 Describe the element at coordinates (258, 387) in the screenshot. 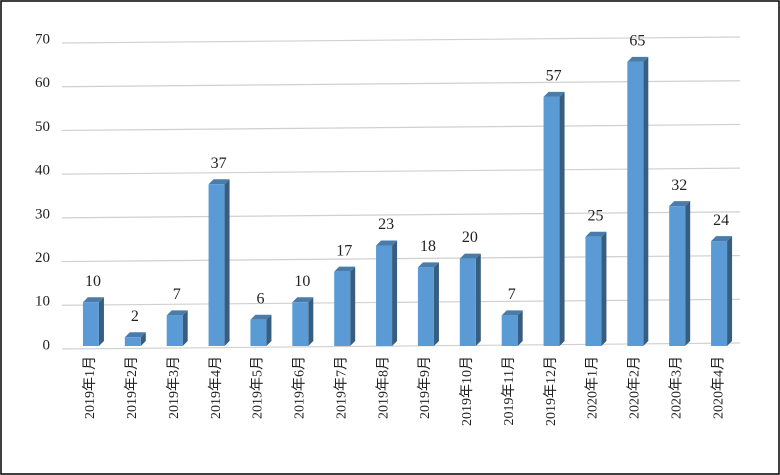

I see `x-tick-label: 2019年5月` at that location.